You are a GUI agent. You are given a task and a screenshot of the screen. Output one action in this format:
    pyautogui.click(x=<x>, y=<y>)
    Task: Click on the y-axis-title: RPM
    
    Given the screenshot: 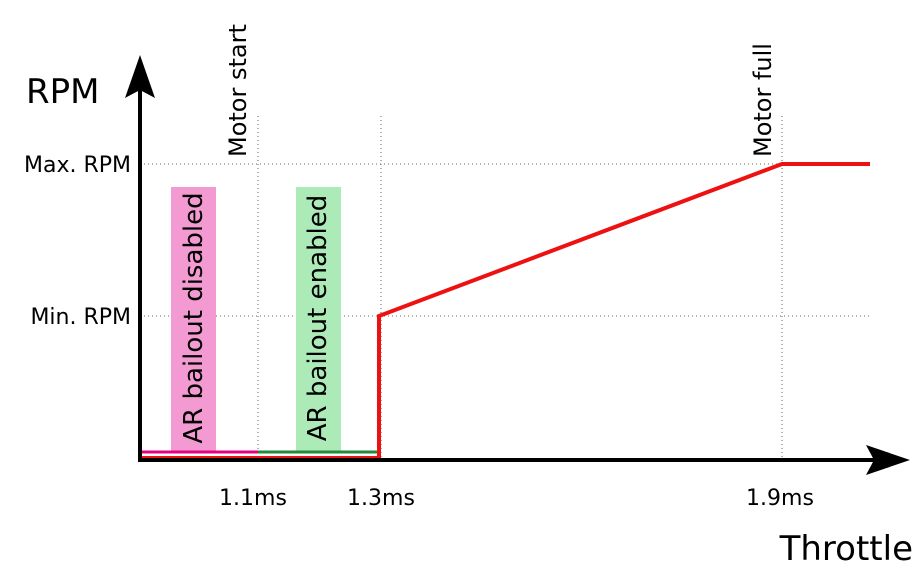 What is the action you would take?
    pyautogui.click(x=62, y=92)
    